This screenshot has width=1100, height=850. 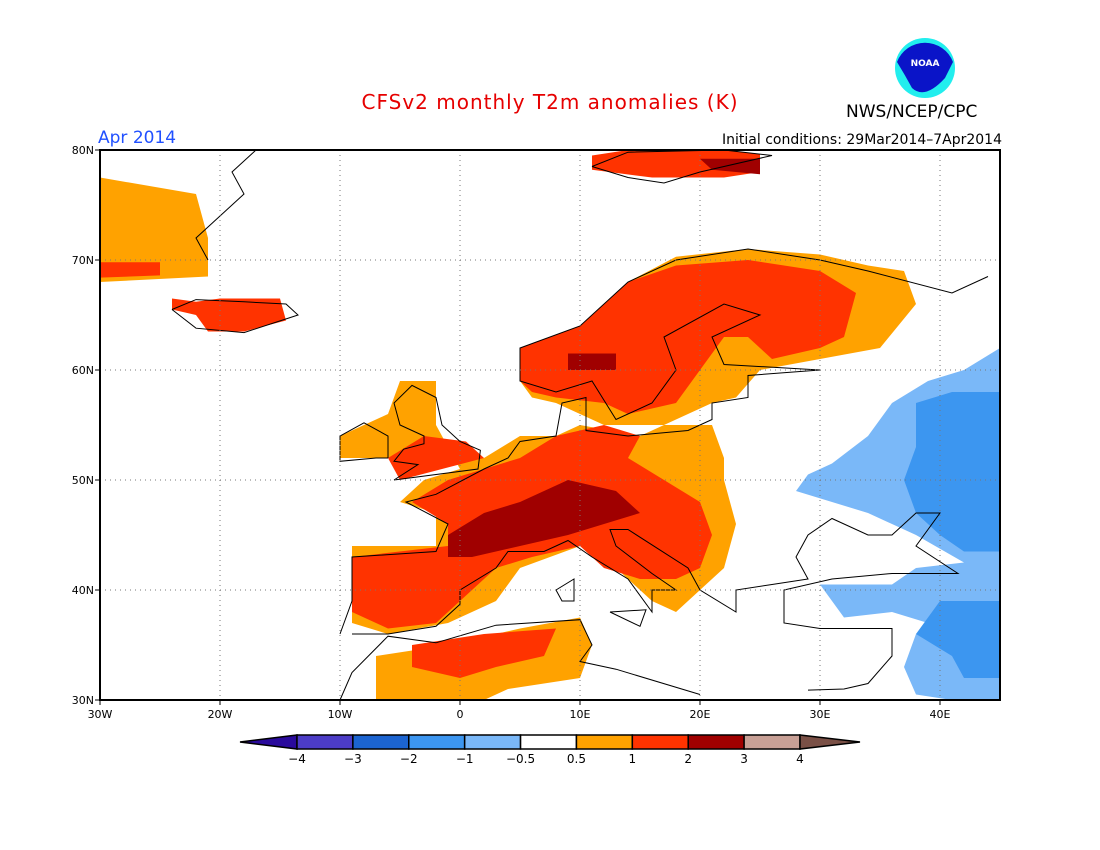 What do you see at coordinates (460, 714) in the screenshot?
I see `x-tick-label: 0` at bounding box center [460, 714].